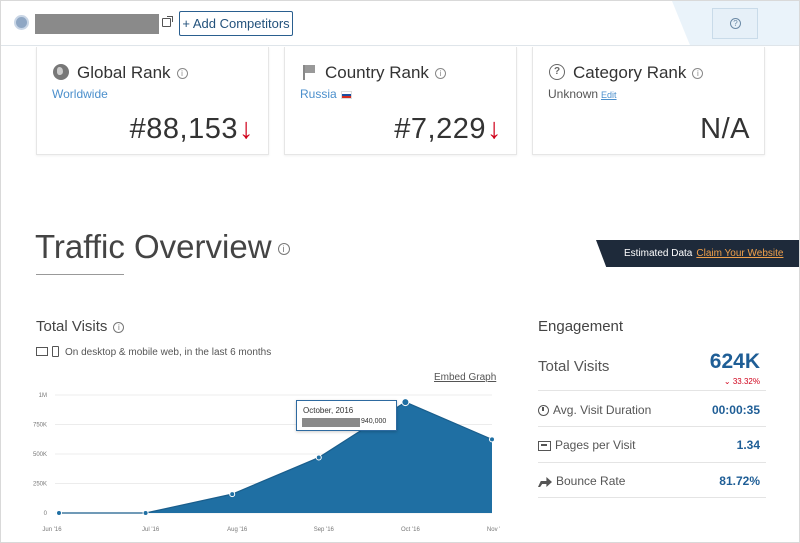  I want to click on help-icon: ?, so click(735, 23).